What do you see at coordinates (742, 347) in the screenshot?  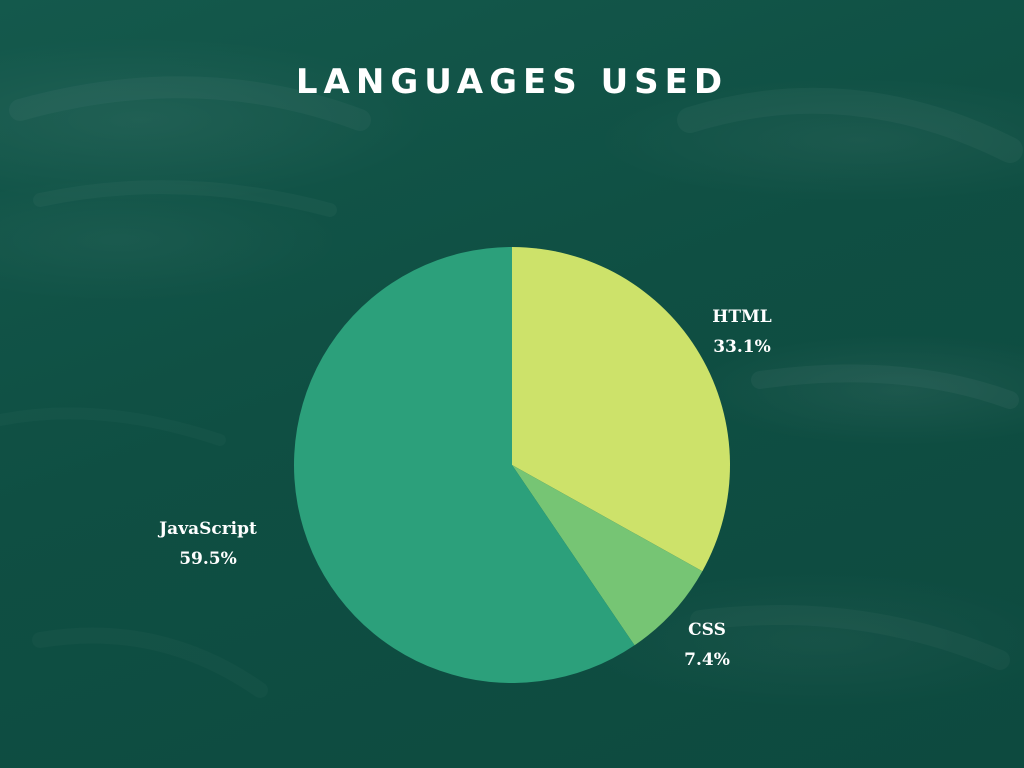 I see `slice-percent: 33.1%` at bounding box center [742, 347].